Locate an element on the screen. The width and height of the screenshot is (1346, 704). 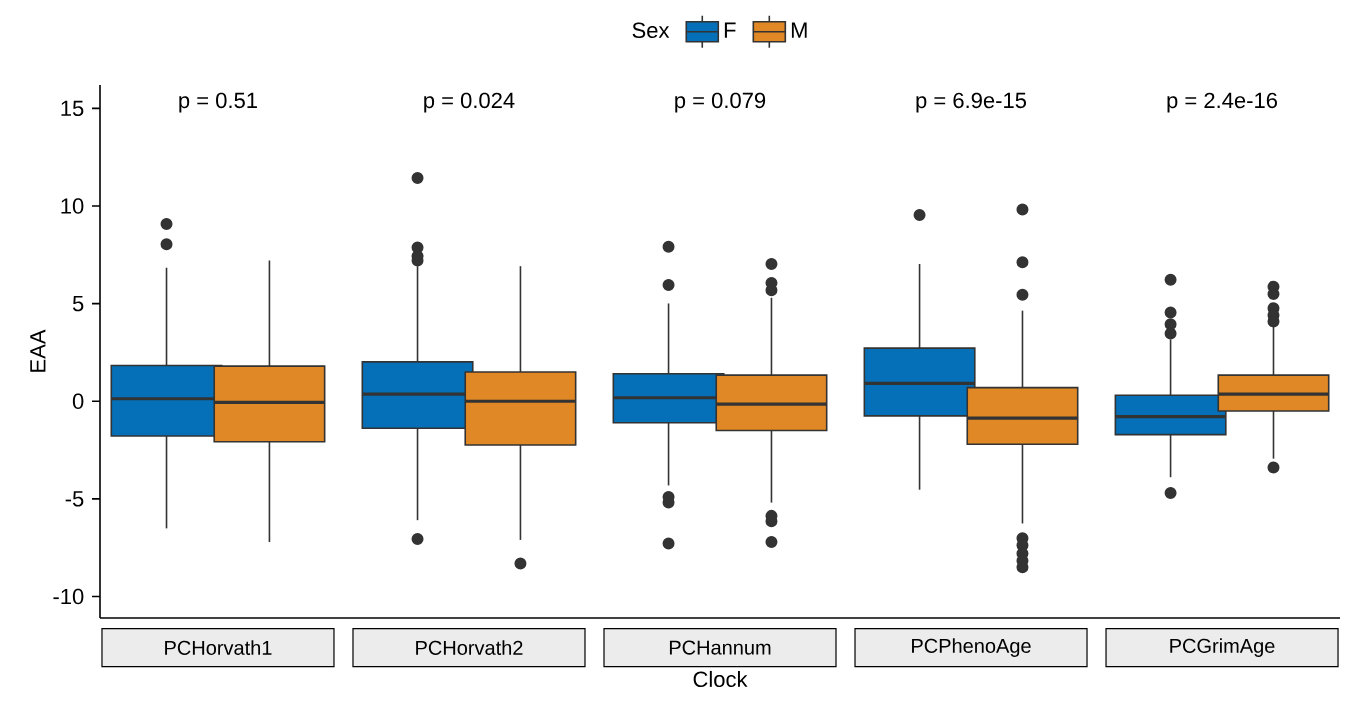
y-tick-label: 15 is located at coordinates (72, 108).